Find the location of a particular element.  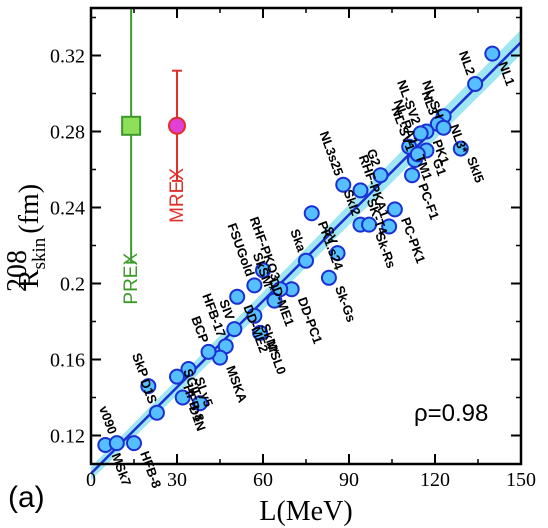

point-label: SIV is located at coordinates (226, 309).